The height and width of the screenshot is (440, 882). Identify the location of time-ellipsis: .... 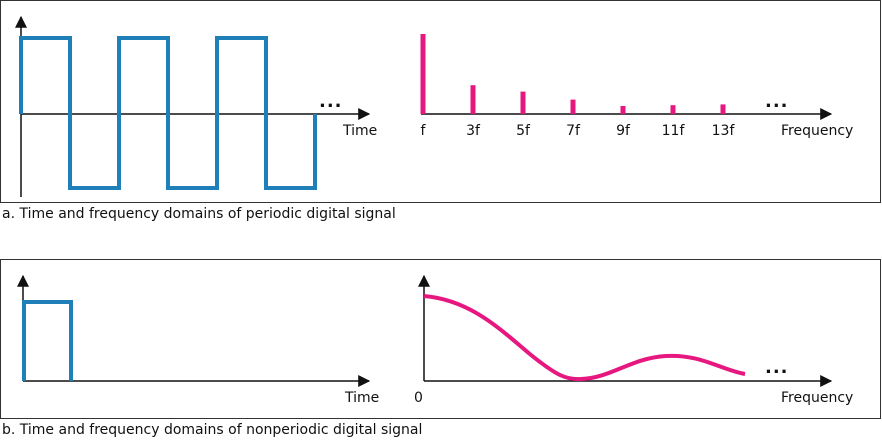
(331, 101).